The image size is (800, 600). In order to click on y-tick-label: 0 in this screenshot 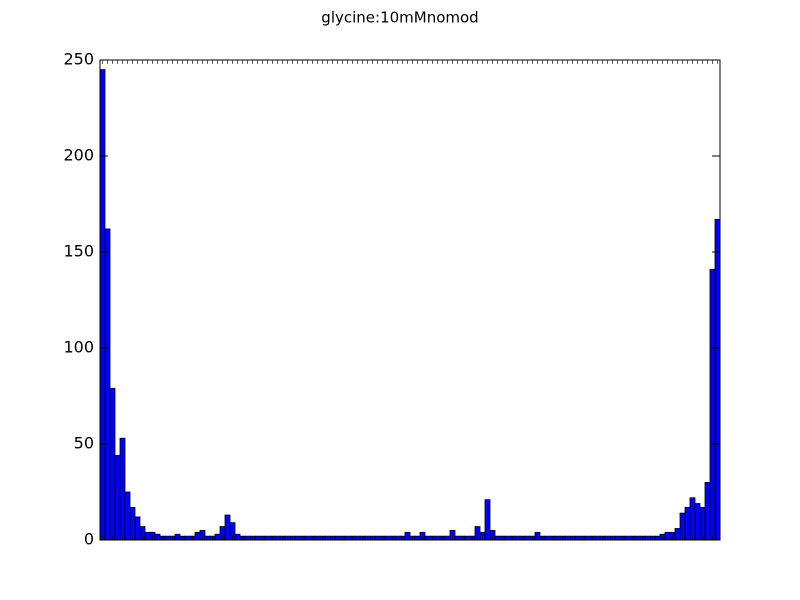, I will do `click(89, 539)`.